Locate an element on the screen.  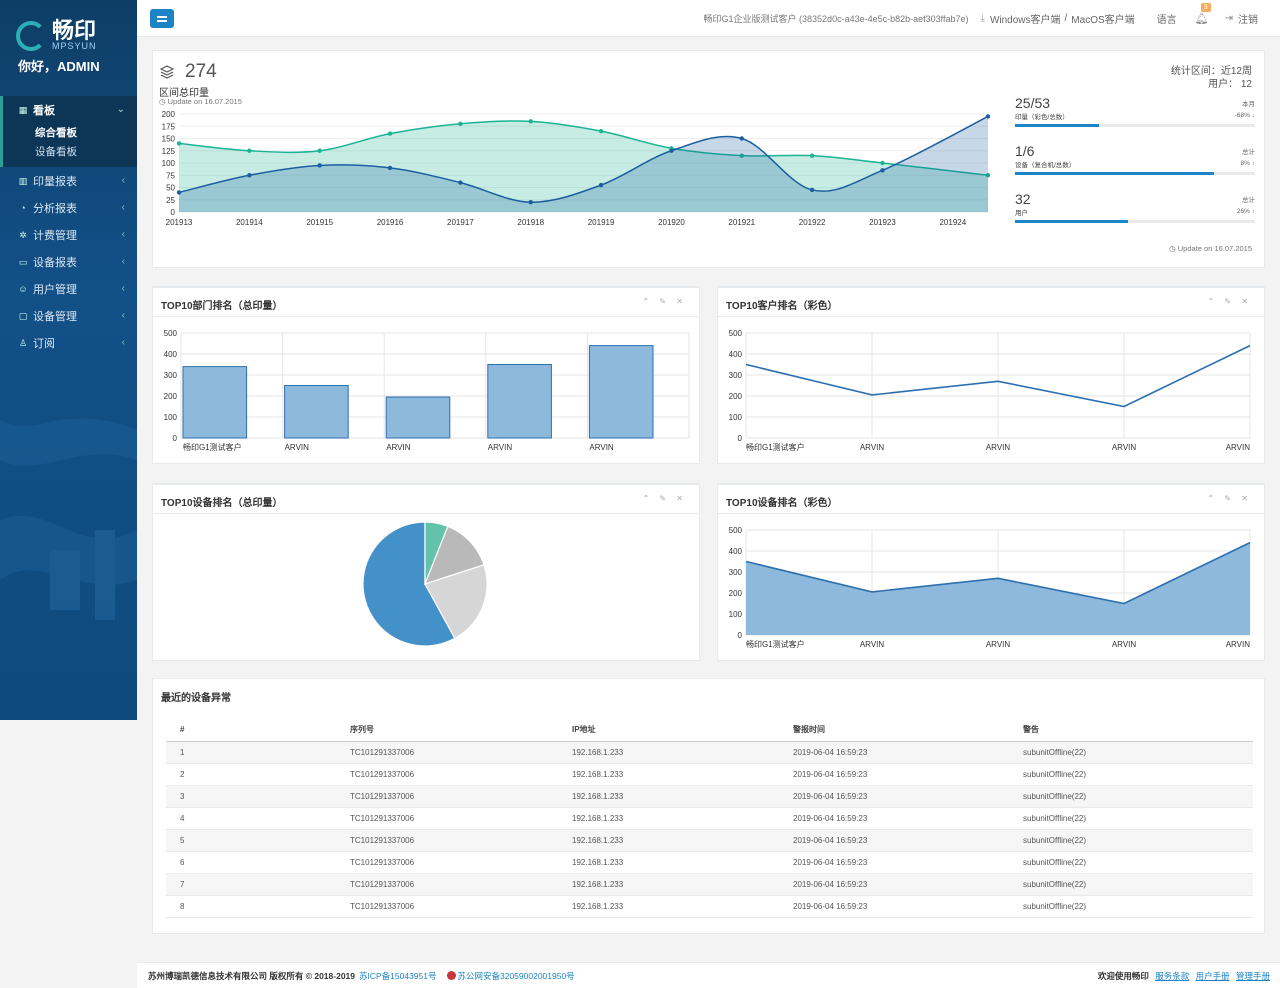
column-header: 警告 is located at coordinates (1131, 730).